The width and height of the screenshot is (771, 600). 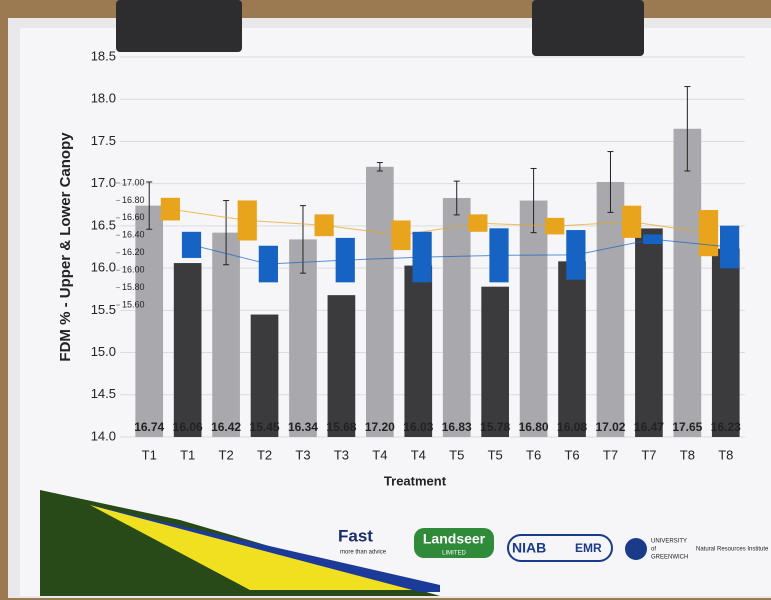 What do you see at coordinates (649, 427) in the screenshot?
I see `data-label: 16.47` at bounding box center [649, 427].